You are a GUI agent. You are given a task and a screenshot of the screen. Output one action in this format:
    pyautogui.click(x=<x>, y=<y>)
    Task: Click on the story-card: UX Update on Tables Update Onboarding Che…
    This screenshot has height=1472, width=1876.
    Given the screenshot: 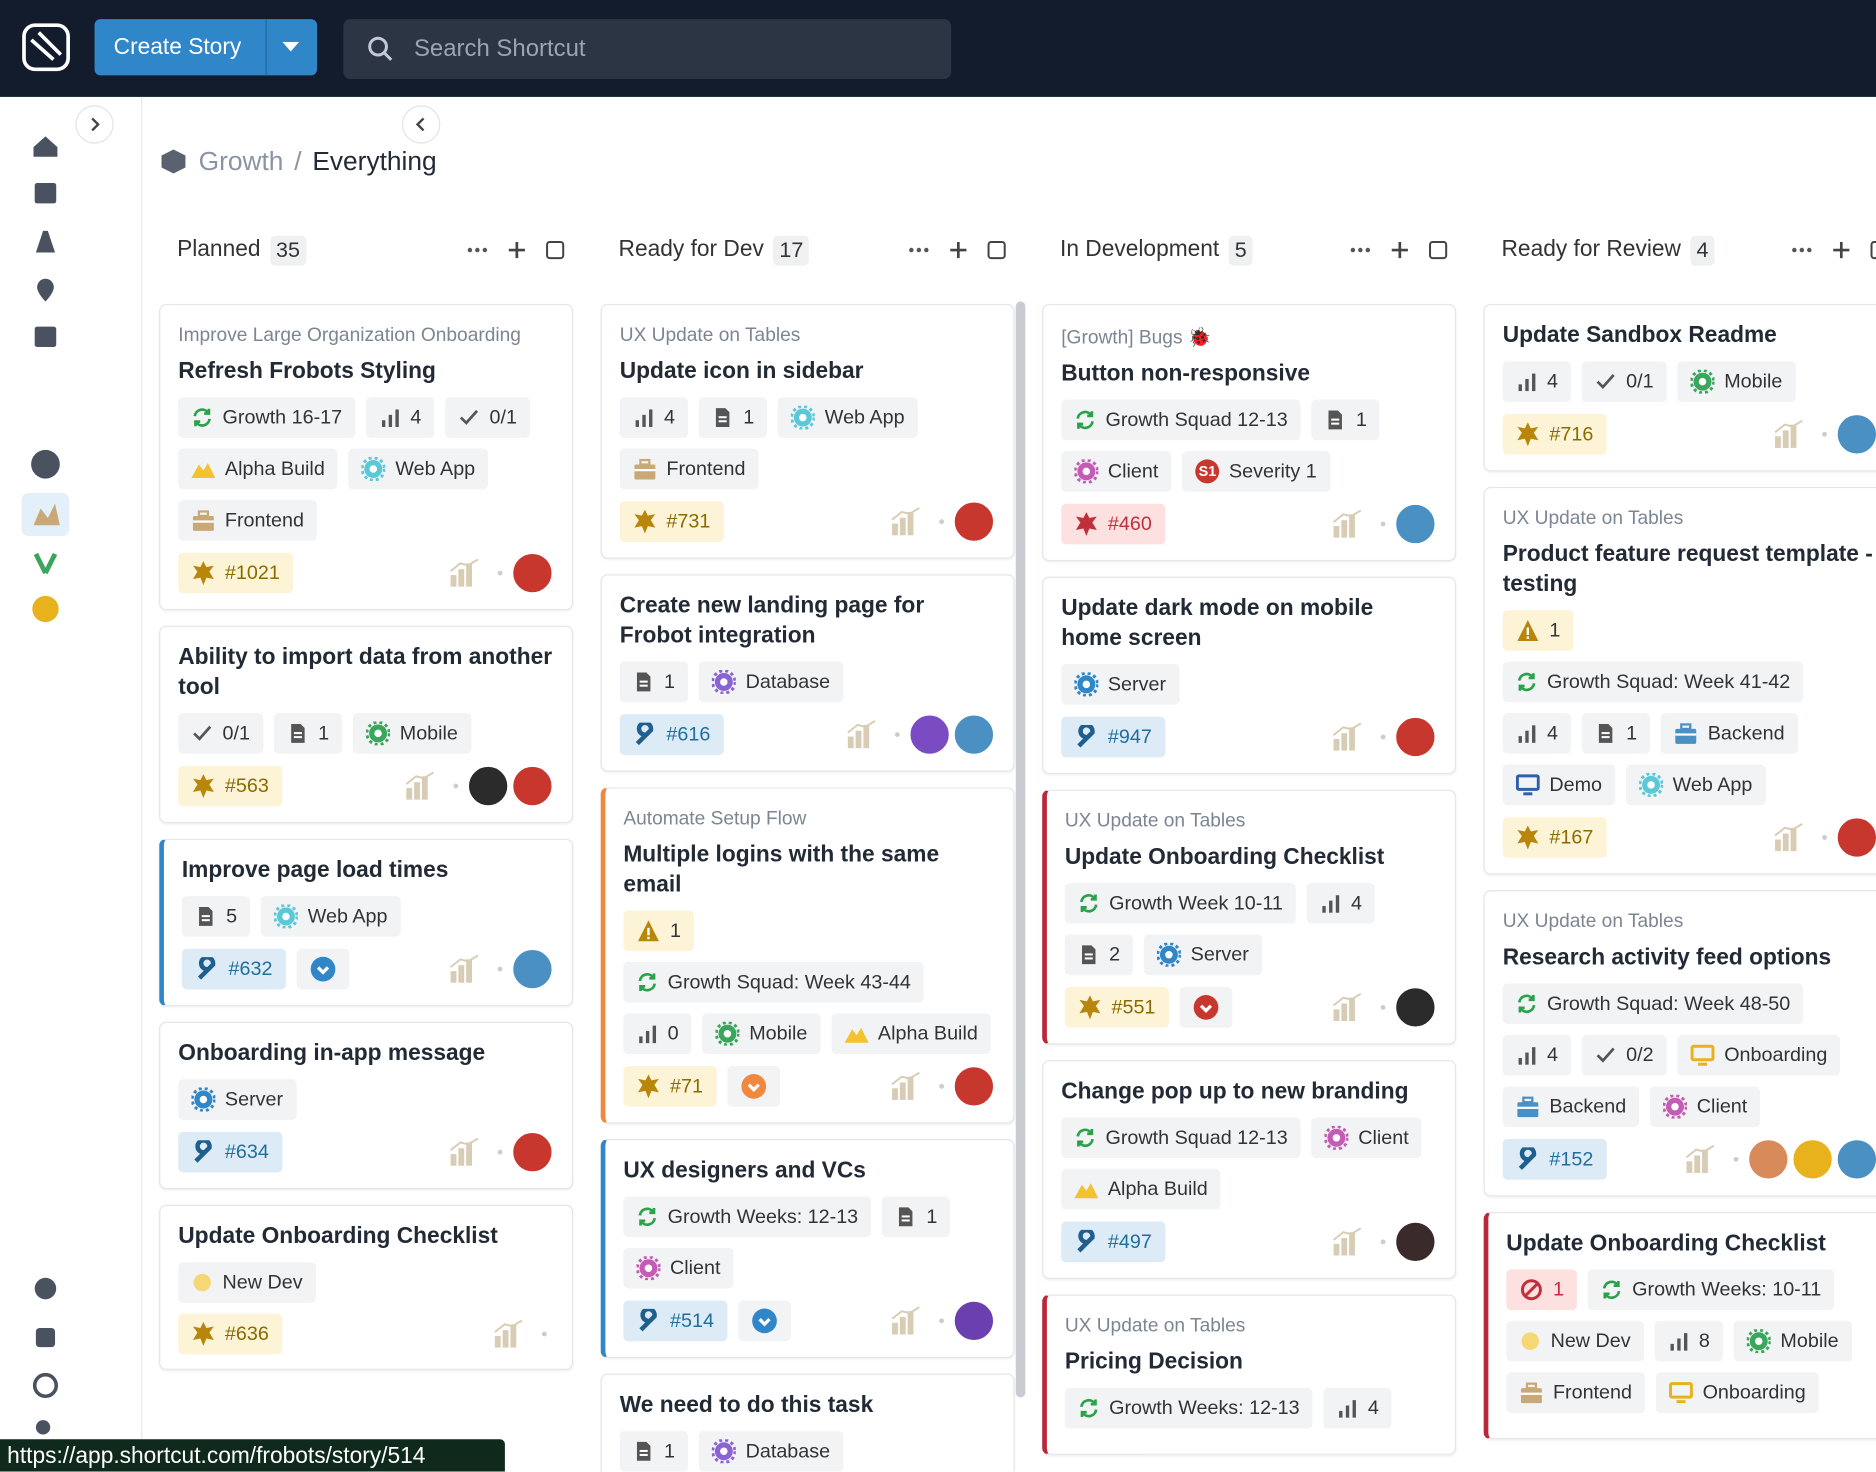 What is the action you would take?
    pyautogui.click(x=1249, y=917)
    